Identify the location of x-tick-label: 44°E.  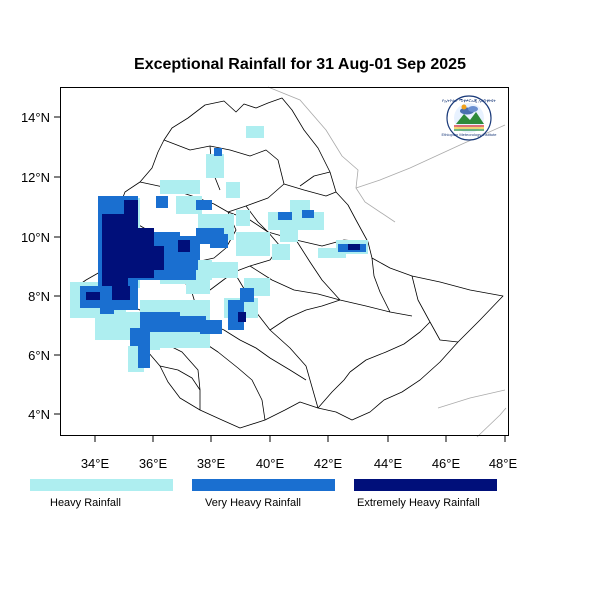
(388, 463).